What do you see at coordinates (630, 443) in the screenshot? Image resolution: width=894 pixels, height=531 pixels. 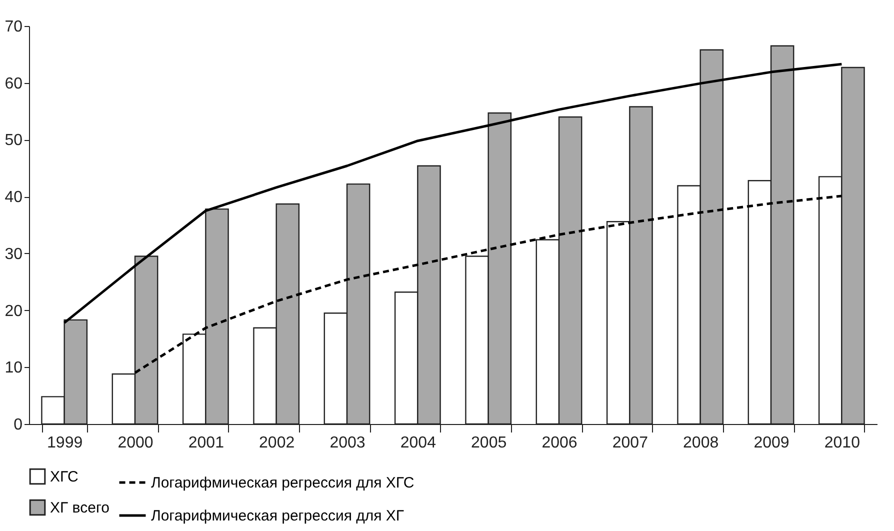 I see `x-tick-label: 2007` at bounding box center [630, 443].